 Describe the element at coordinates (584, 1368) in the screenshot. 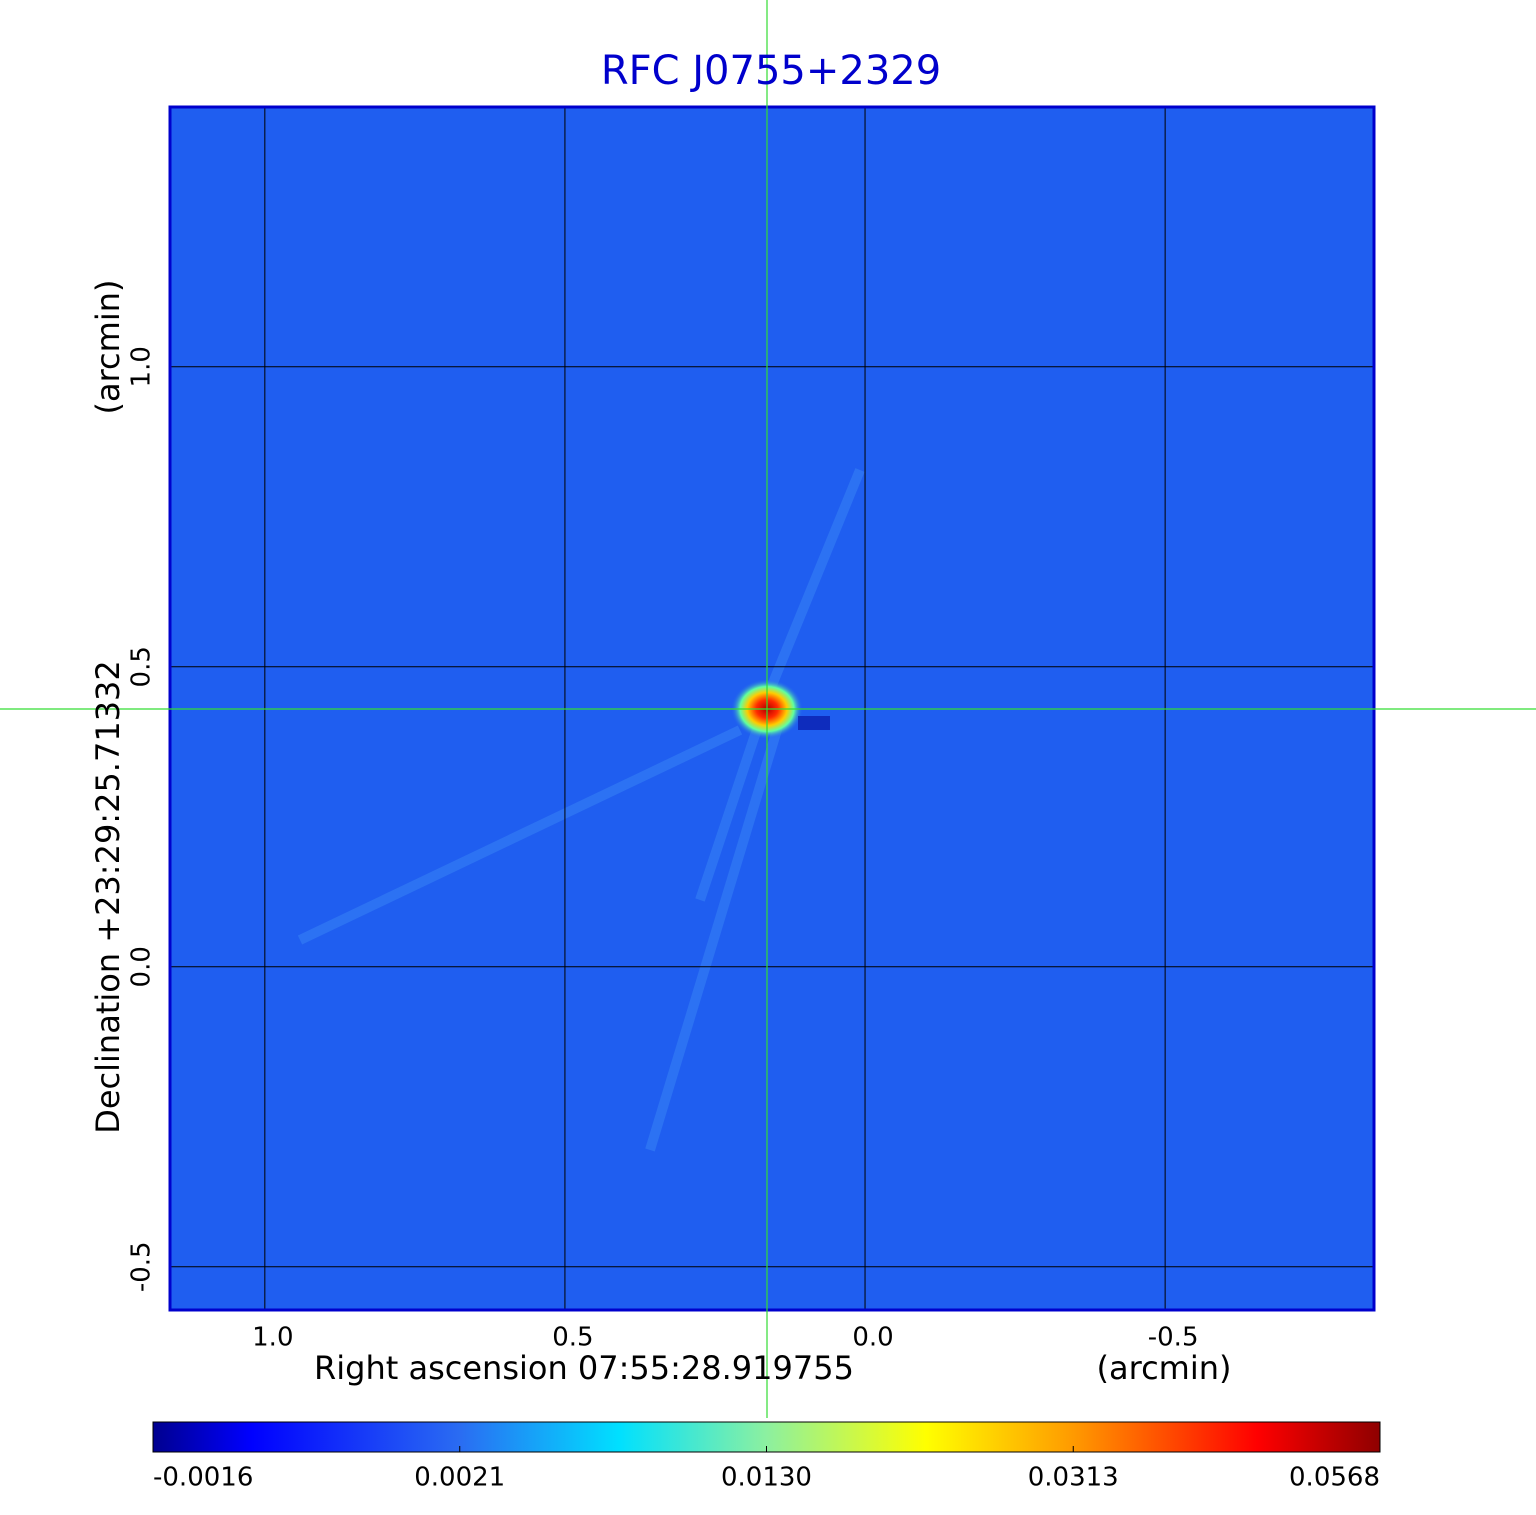

I see `x-axis-label: Right ascension 07:55:28.919755` at that location.